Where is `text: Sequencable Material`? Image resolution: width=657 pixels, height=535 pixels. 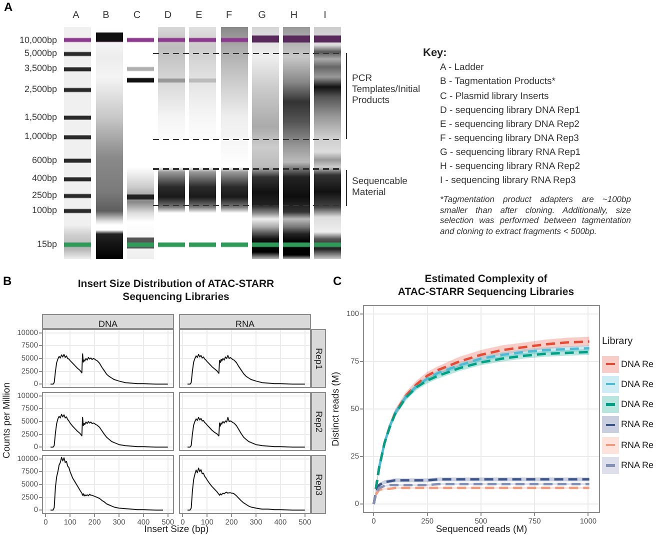
text: Sequencable Material is located at coordinates (380, 187).